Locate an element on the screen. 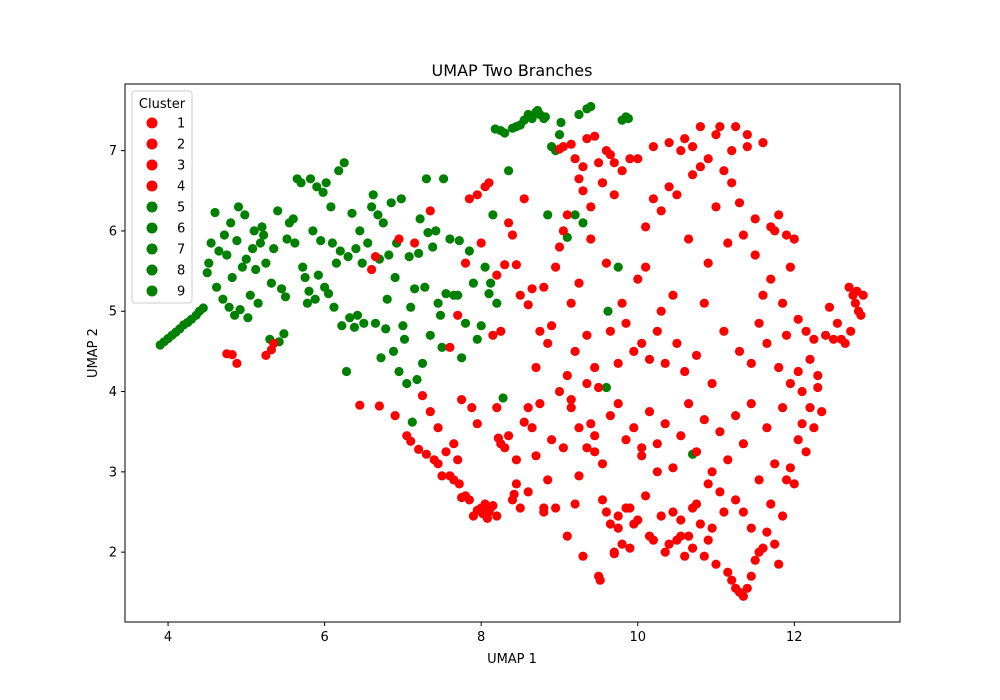  legend-label: 4 is located at coordinates (181, 187).